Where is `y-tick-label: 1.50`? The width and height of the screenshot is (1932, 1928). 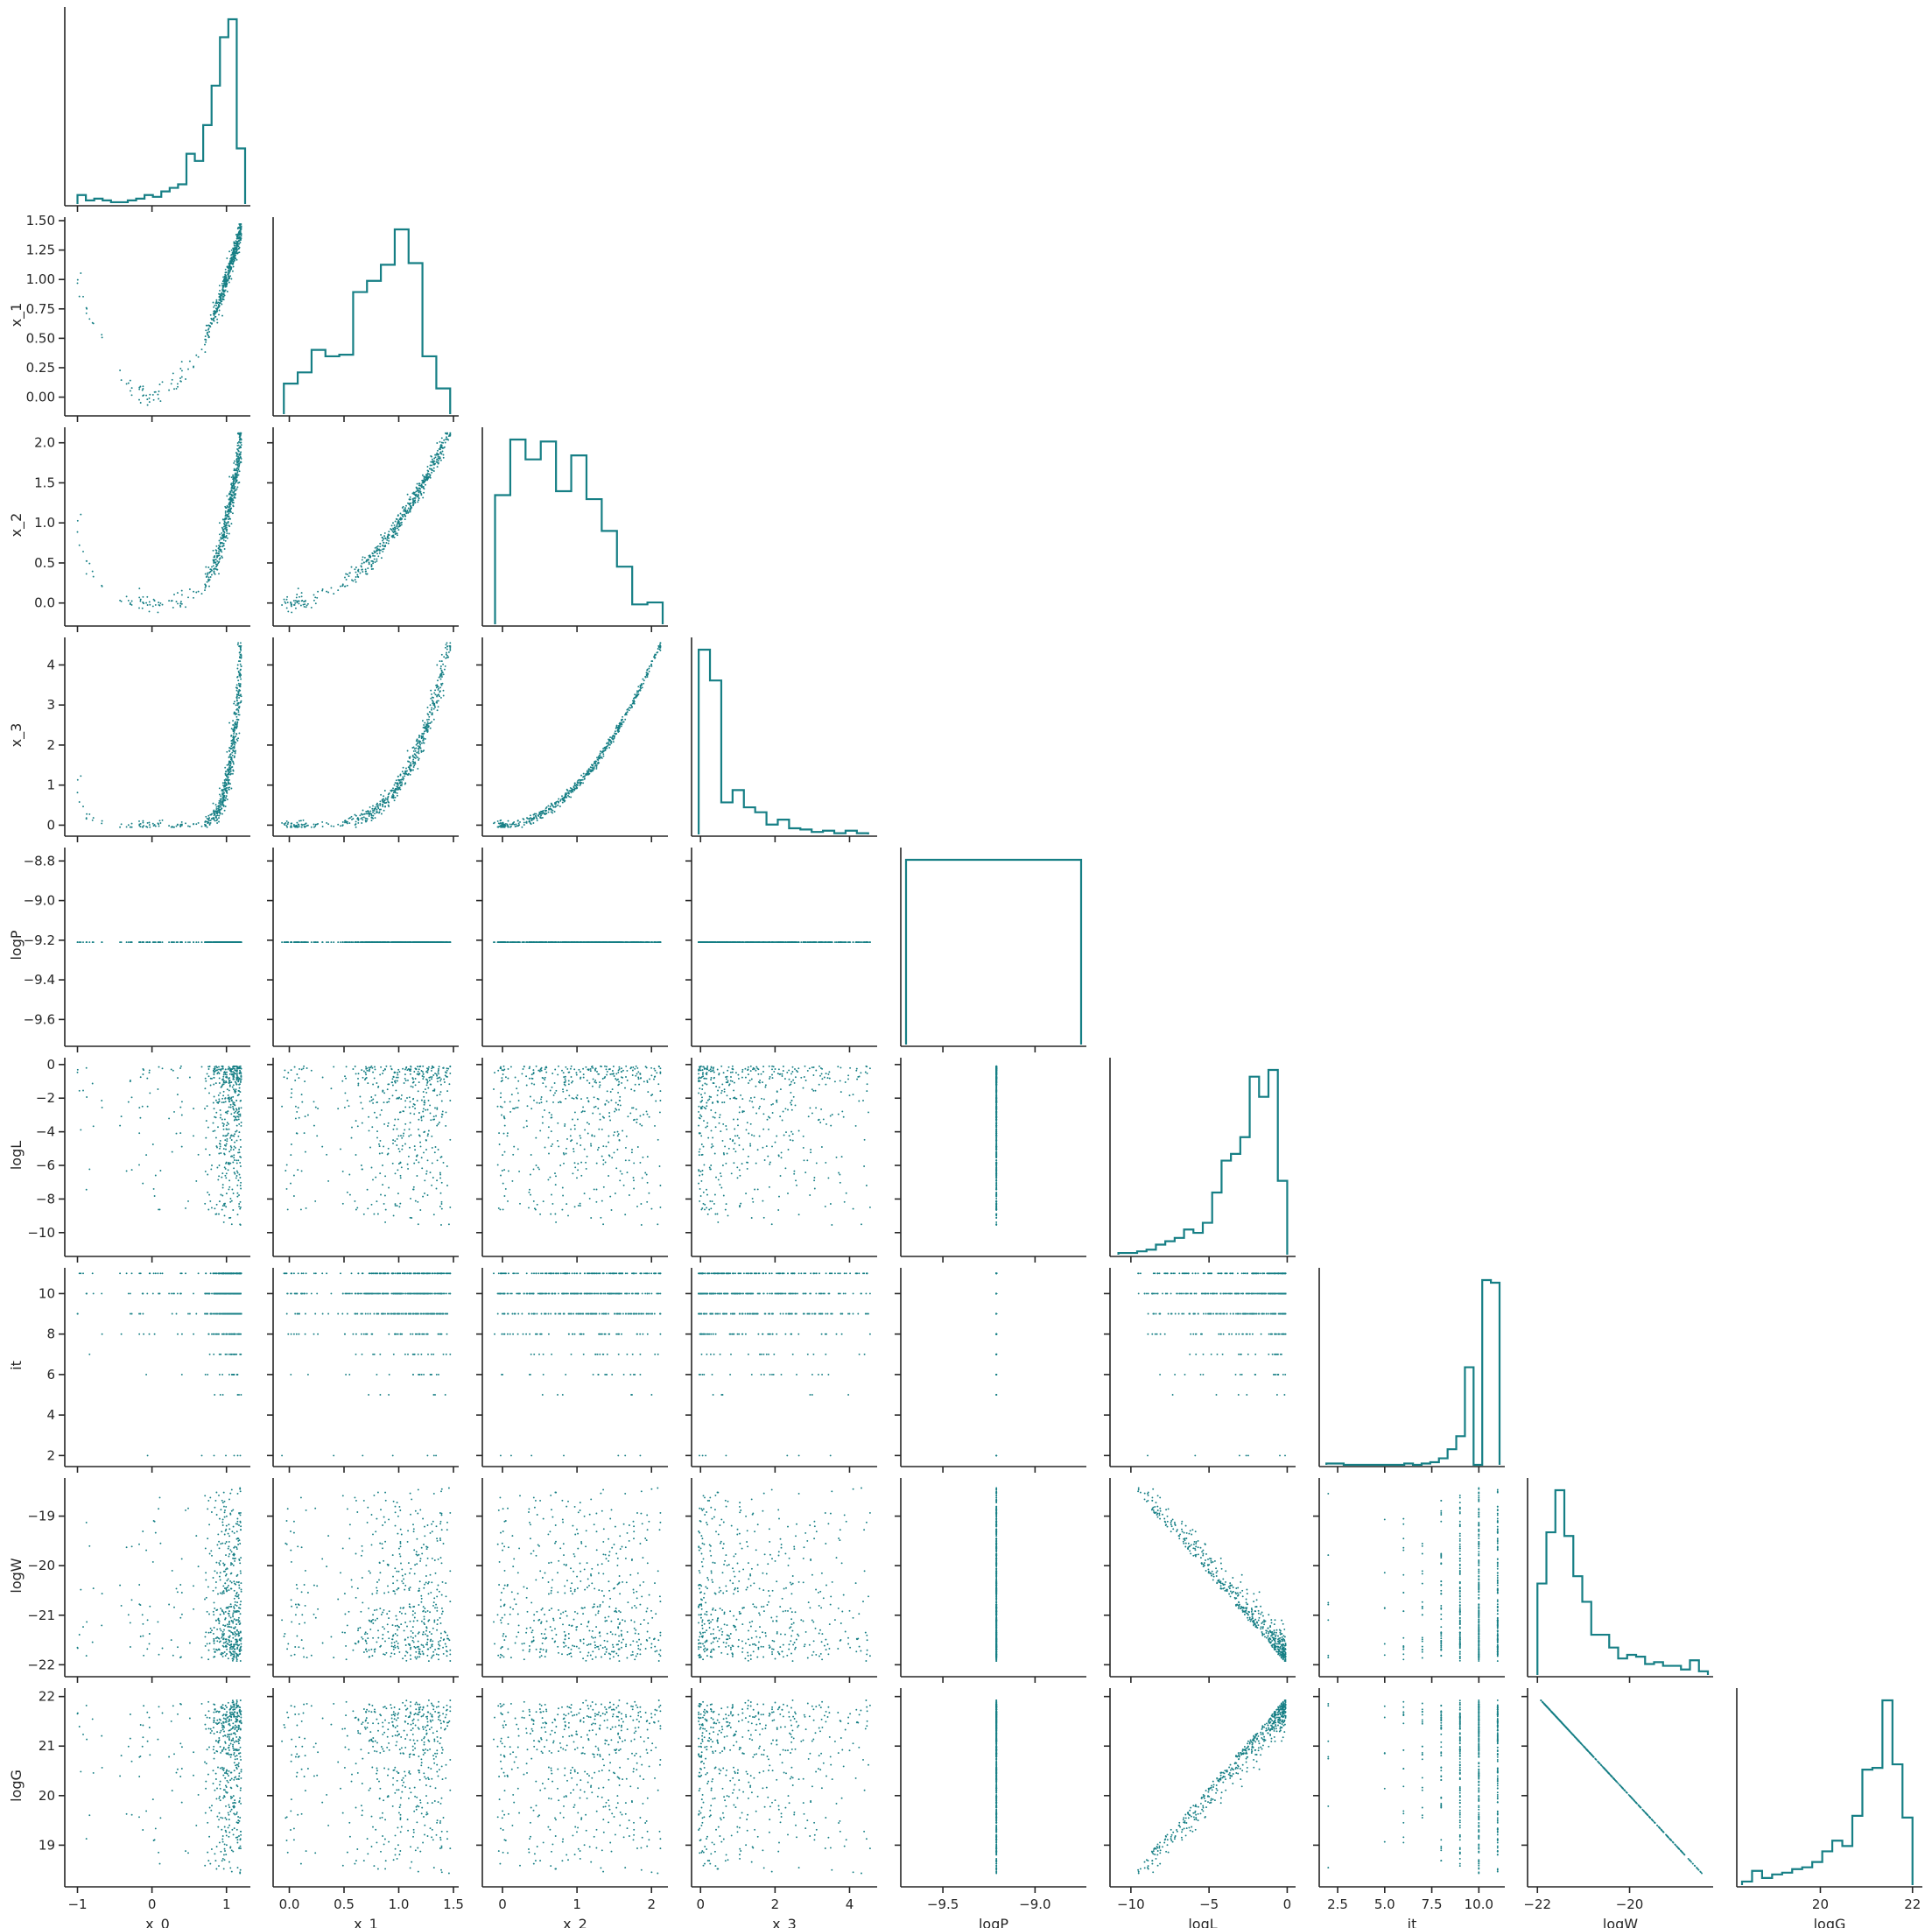
y-tick-label: 1.50 is located at coordinates (41, 221).